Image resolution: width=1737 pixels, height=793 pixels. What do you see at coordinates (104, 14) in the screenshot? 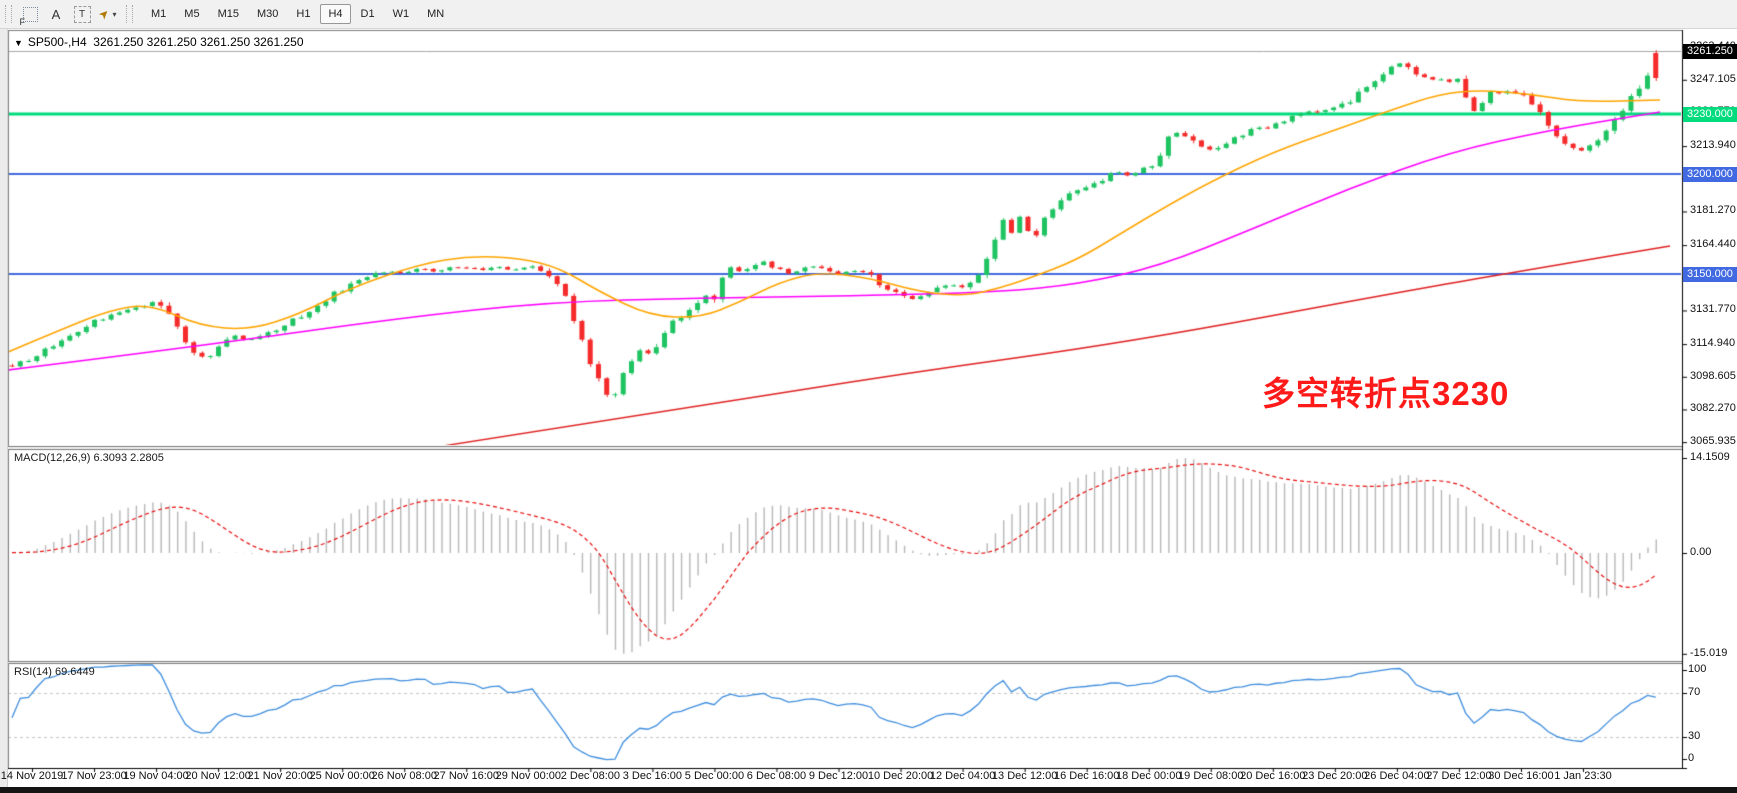
I see `arrow-icon: ➤` at bounding box center [104, 14].